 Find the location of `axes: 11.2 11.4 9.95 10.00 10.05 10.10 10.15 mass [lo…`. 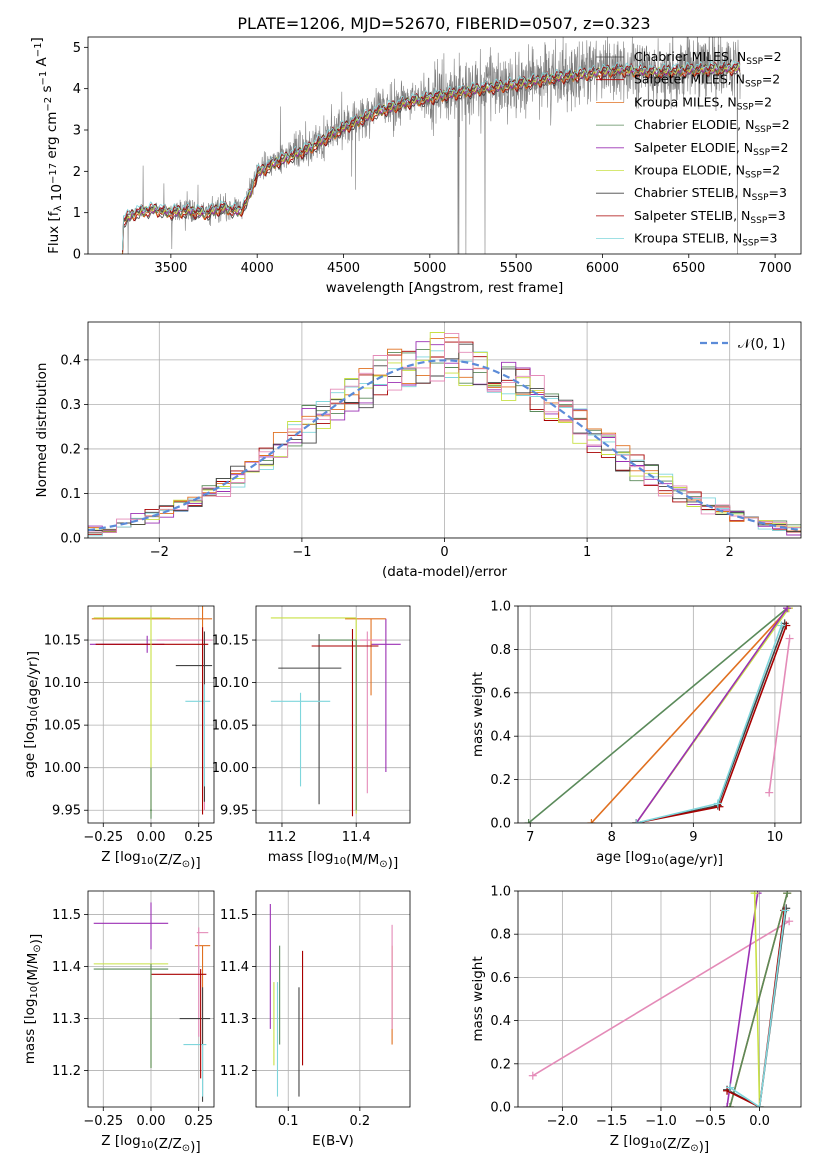

axes: 11.2 11.4 9.95 10.00 10.05 10.10 10.15 mass [lo… is located at coordinates (311, 738).